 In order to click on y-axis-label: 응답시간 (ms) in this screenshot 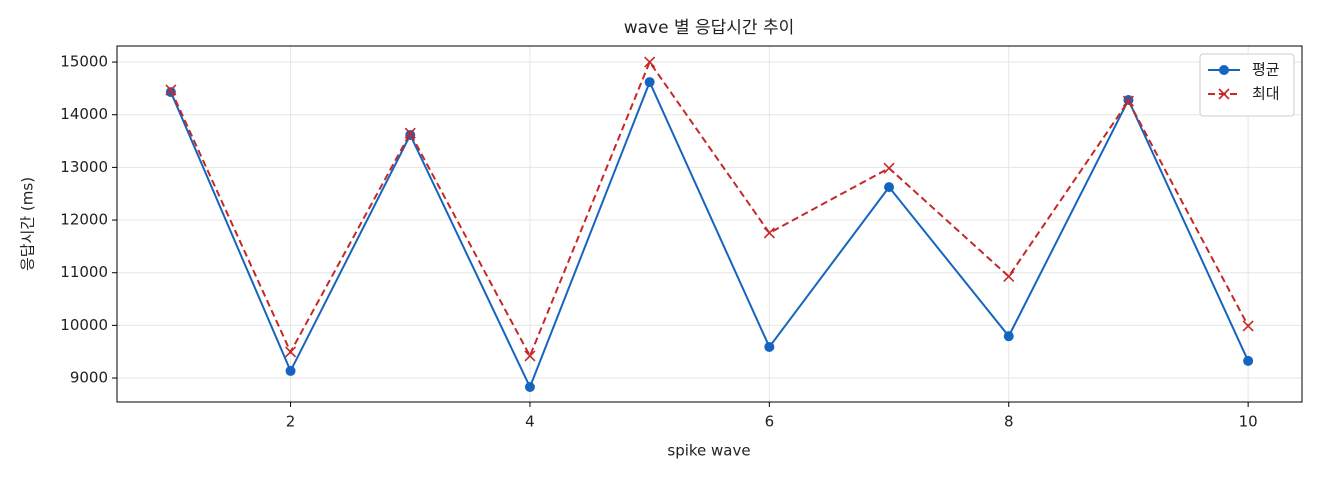, I will do `click(28, 224)`.